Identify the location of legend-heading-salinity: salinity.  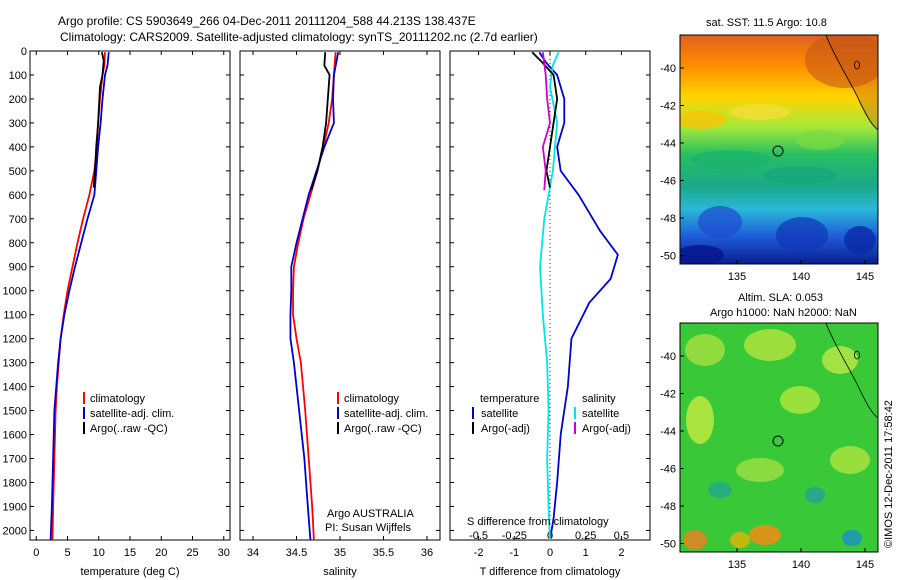
(599, 399).